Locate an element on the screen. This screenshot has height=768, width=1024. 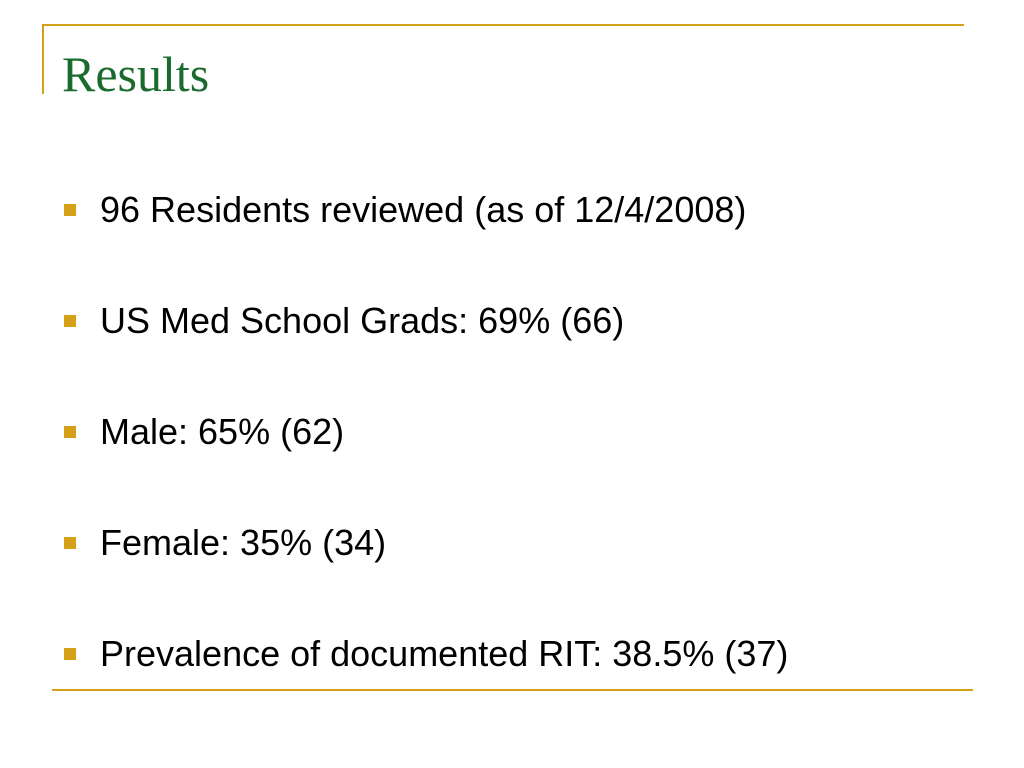
bullet-text: 96 Residents reviewed (as of 12/4/2008) is located at coordinates (423, 209).